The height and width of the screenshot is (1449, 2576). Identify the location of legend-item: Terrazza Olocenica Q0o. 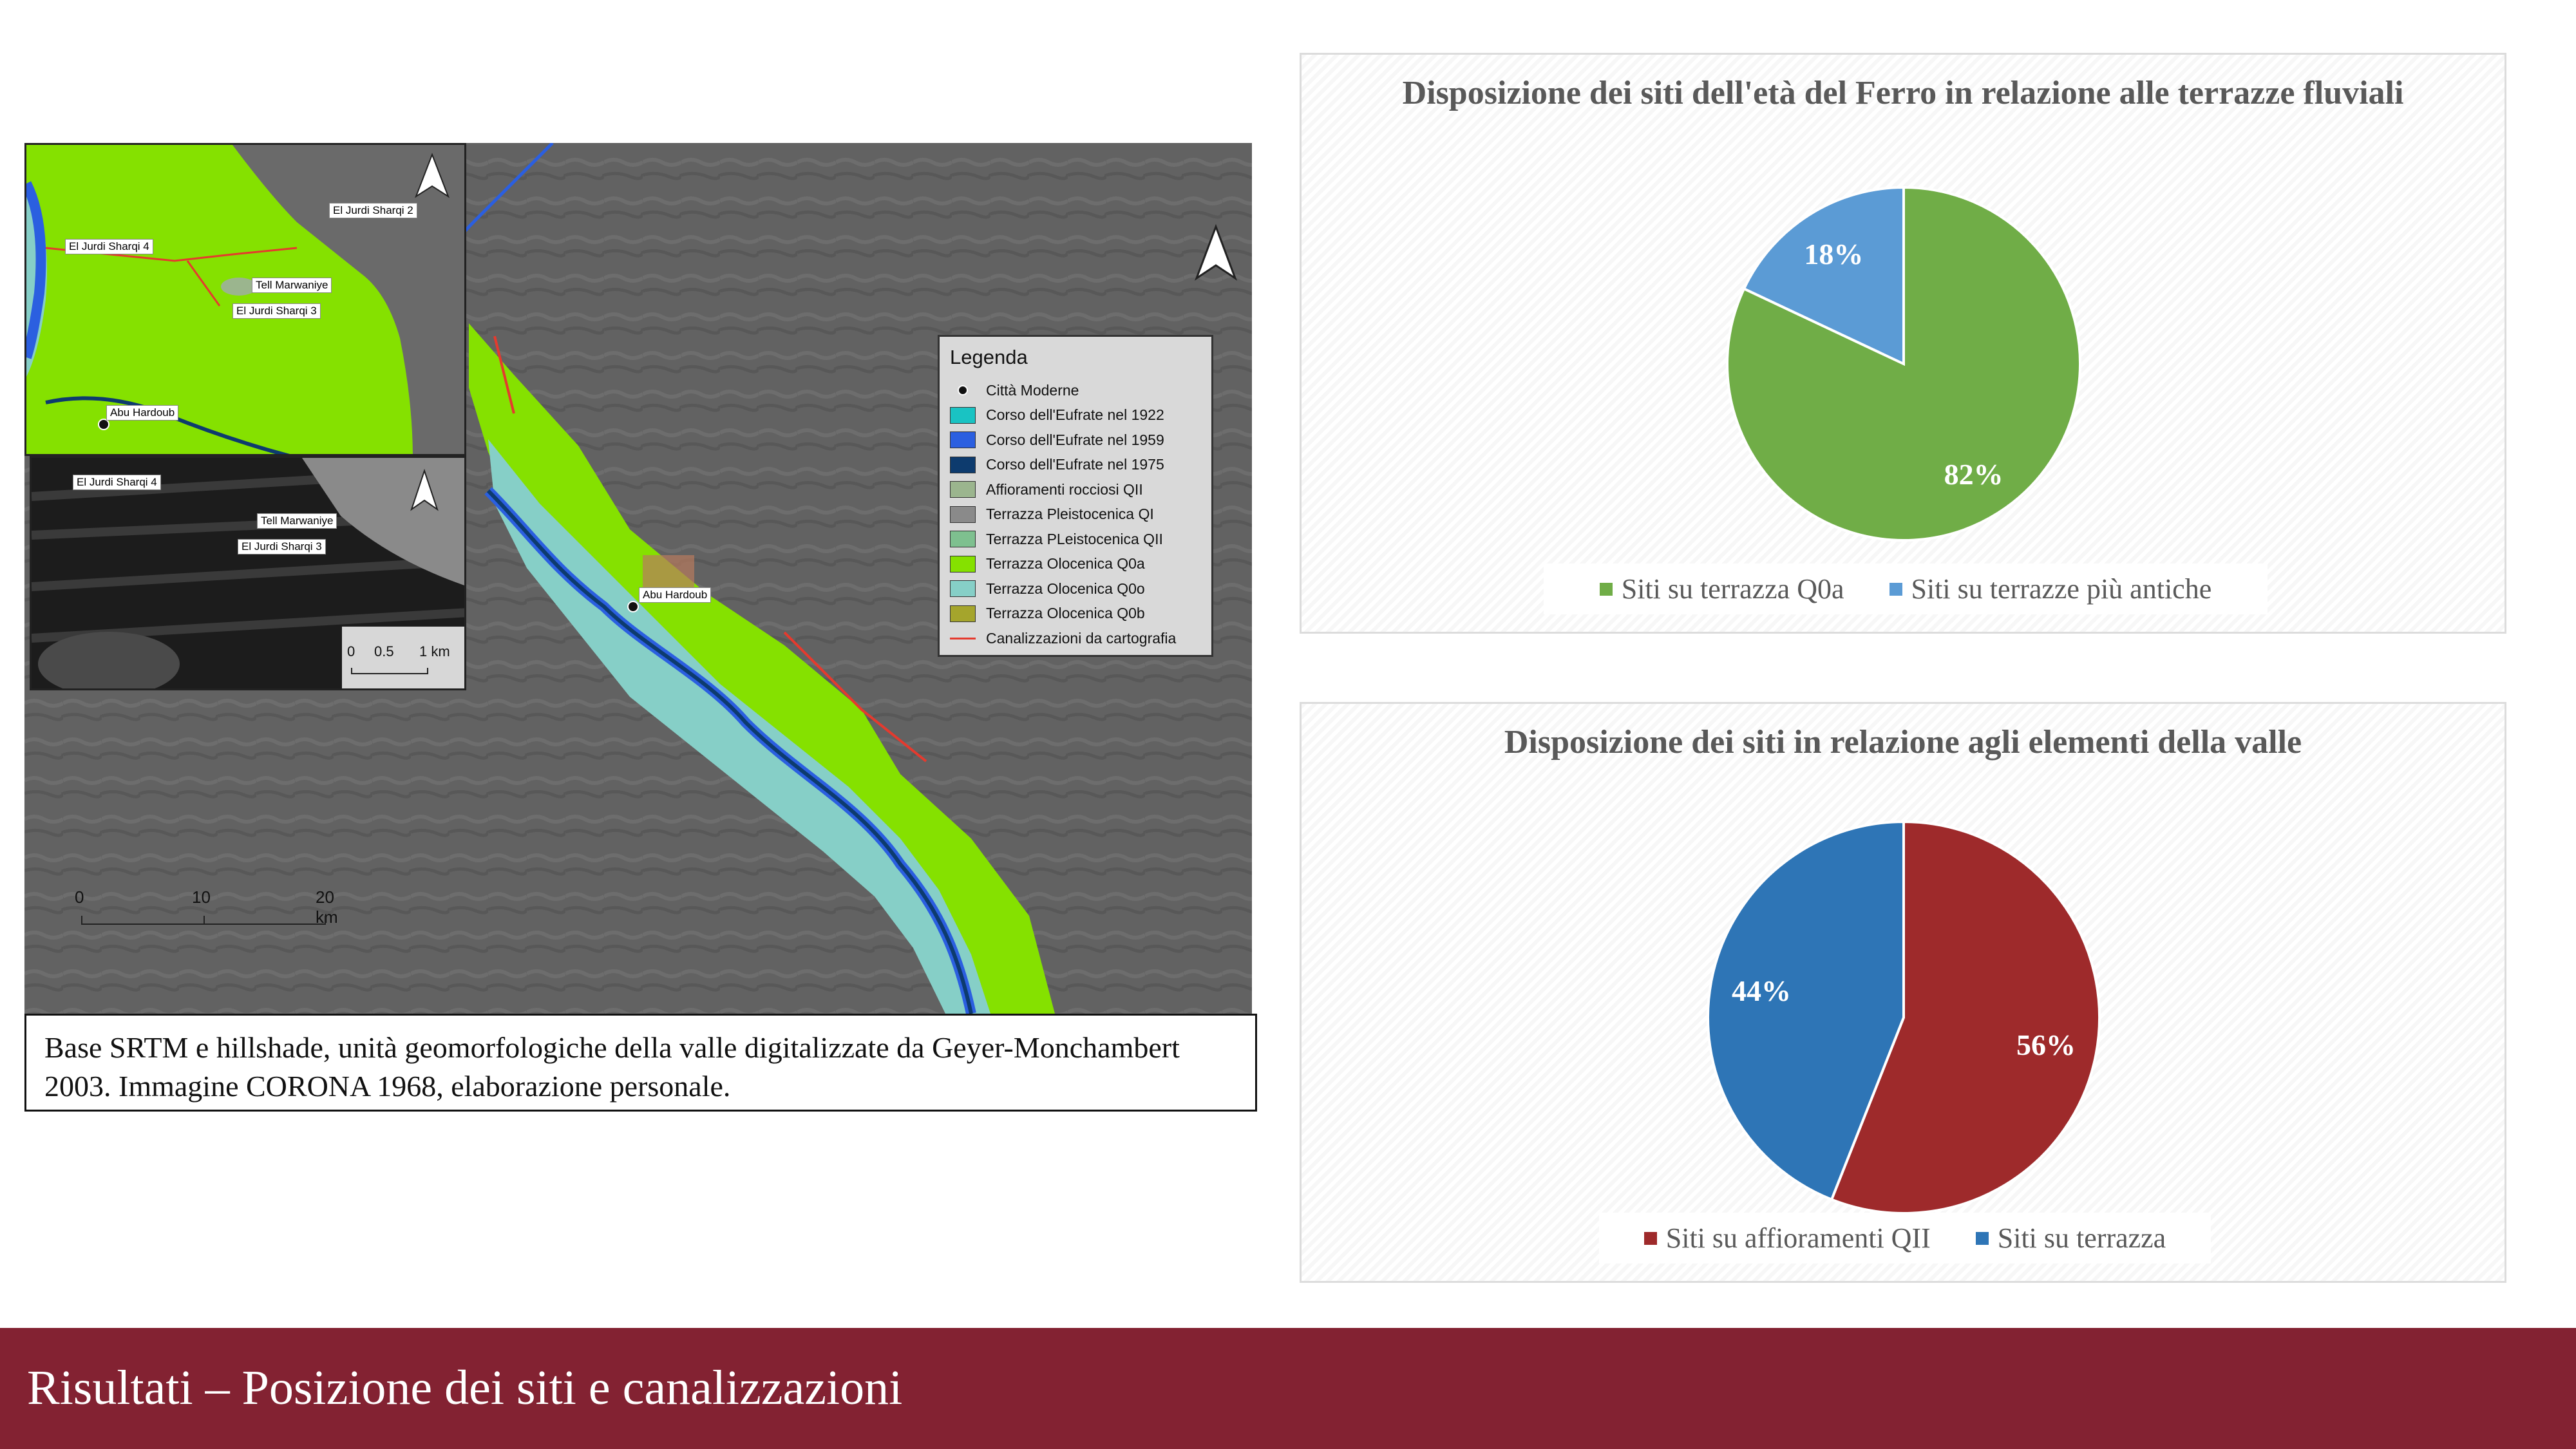
(1075, 588).